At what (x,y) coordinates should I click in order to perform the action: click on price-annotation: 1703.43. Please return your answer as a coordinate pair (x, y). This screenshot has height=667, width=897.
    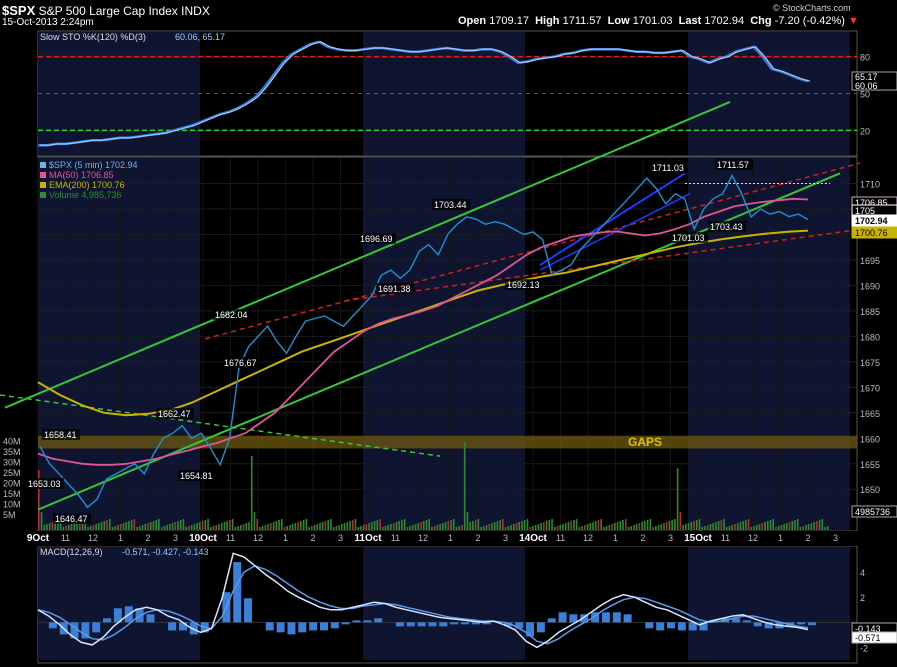
    Looking at the image, I should click on (726, 227).